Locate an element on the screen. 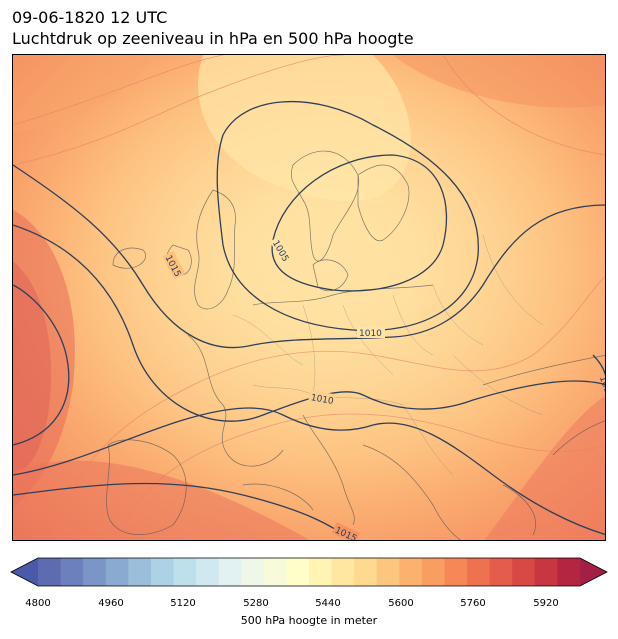 The image size is (618, 639). colorbar is located at coordinates (309, 572).